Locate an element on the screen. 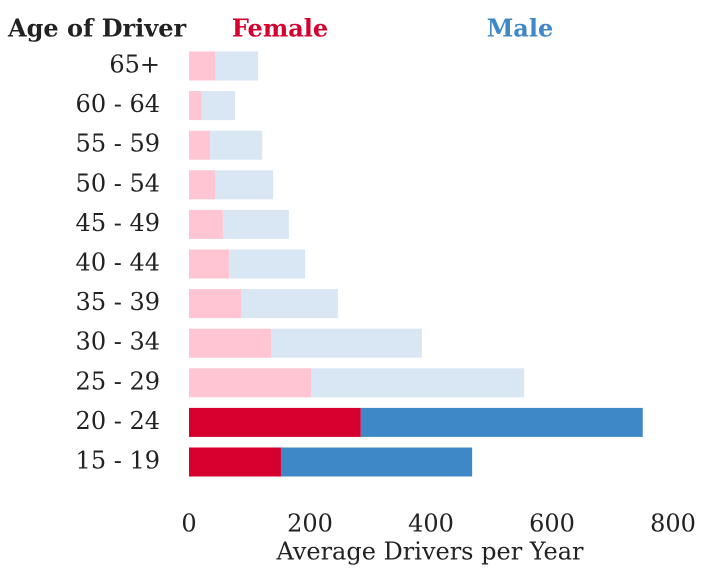 Image resolution: width=703 pixels, height=569 pixels. y-tick-label: 35 - 39 is located at coordinates (118, 302).